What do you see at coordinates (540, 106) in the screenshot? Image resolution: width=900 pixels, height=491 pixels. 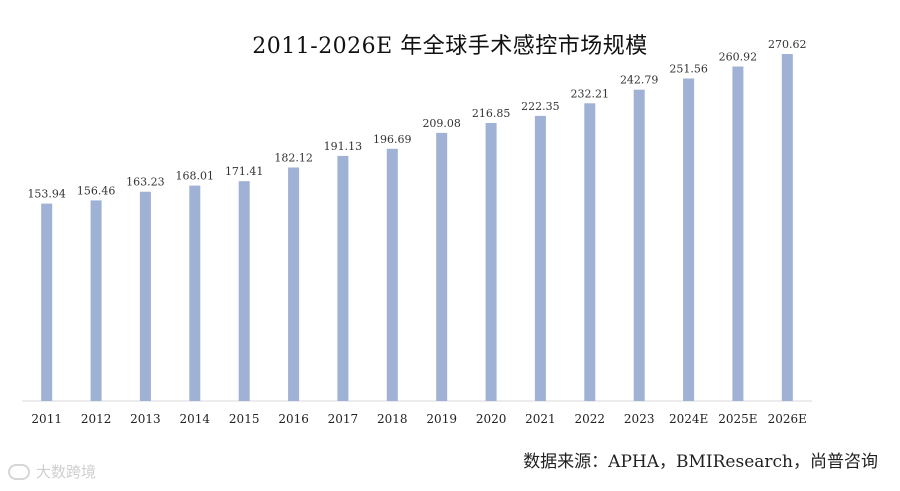 I see `value-label-2021: 222.35` at bounding box center [540, 106].